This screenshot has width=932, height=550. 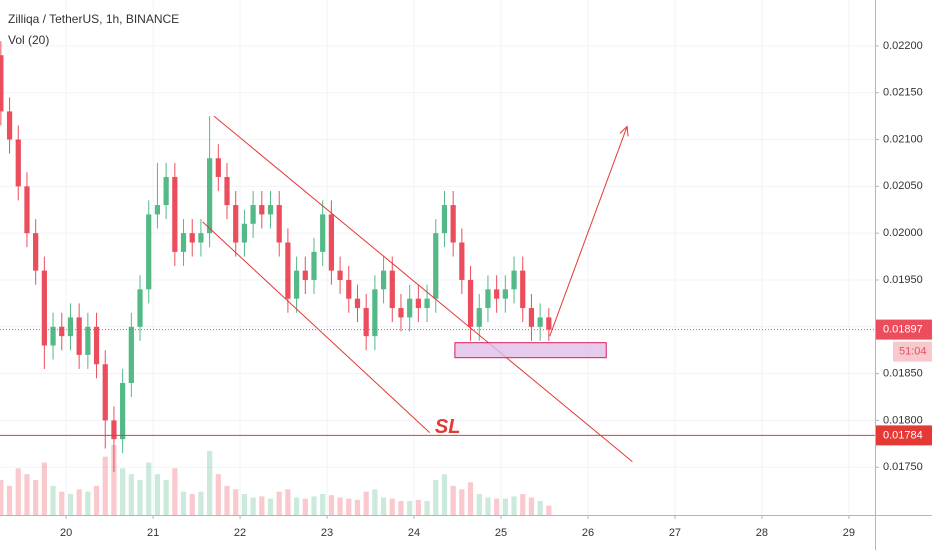 I want to click on last-price-box, so click(x=904, y=329).